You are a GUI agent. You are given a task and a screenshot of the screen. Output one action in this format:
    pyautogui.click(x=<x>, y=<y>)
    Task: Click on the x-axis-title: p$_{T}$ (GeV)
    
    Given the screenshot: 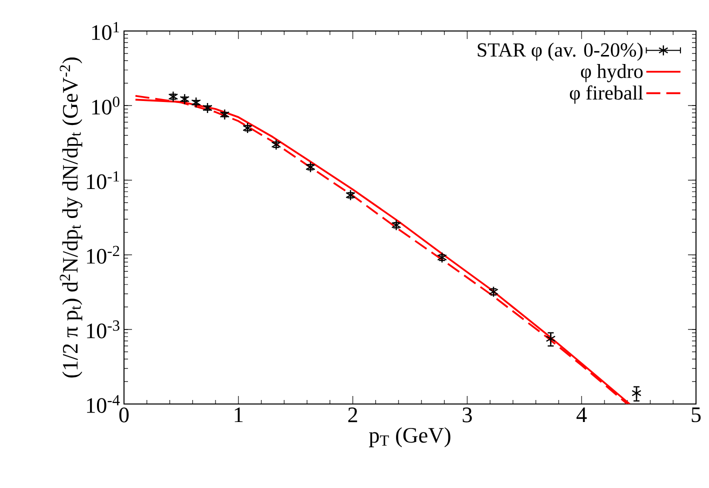 What is the action you would take?
    pyautogui.click(x=409, y=437)
    